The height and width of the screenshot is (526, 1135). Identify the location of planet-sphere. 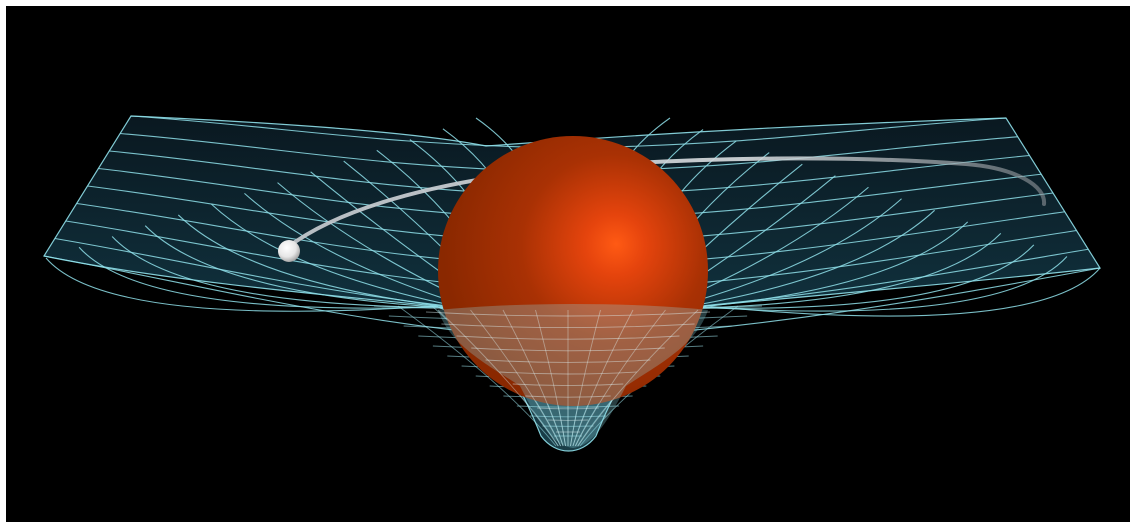
(289, 251).